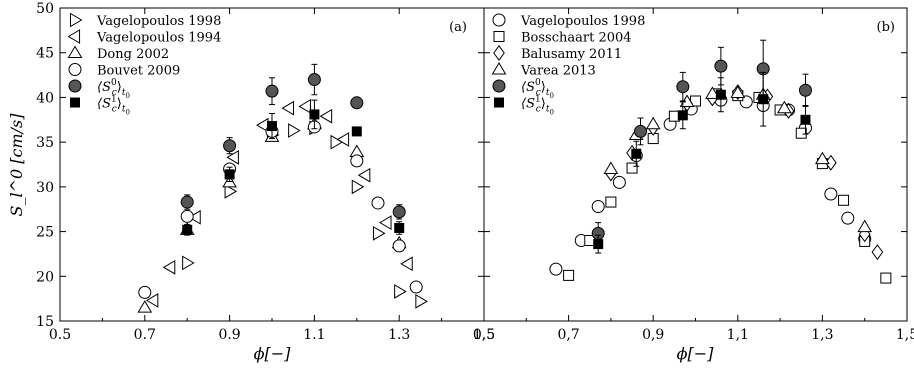 The width and height of the screenshot is (914, 368). I want to click on panel-b-x-tick-label: 1,1, so click(738, 335).